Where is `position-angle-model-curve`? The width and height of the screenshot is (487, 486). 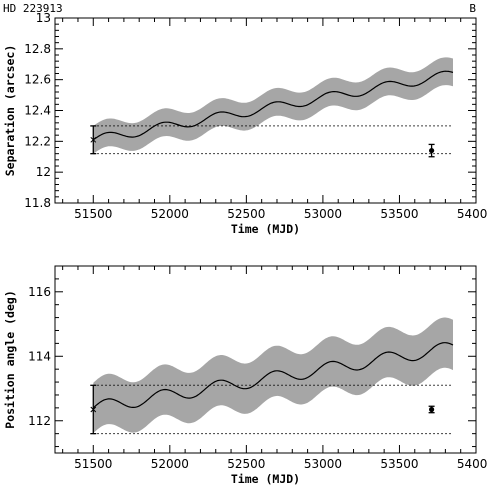
position-angle-model-curve is located at coordinates (273, 375).